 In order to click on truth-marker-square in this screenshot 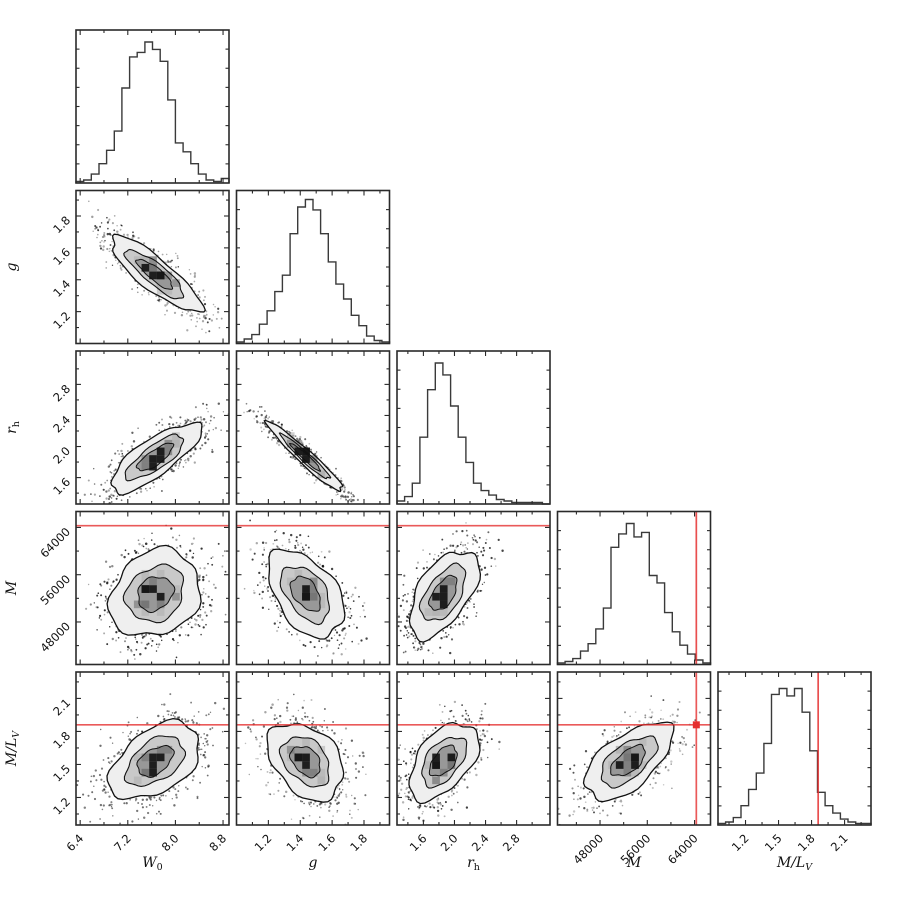, I will do `click(696, 725)`.